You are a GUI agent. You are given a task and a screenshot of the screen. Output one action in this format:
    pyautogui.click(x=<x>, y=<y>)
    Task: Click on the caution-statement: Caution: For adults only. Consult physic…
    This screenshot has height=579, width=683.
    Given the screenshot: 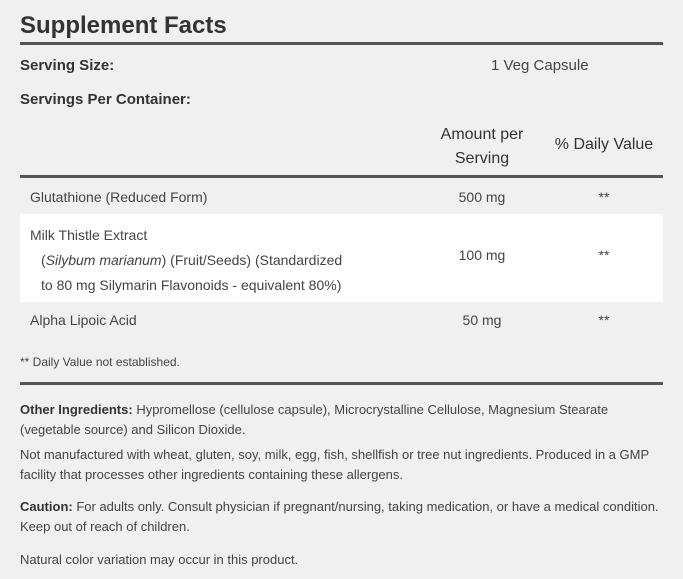 What is the action you would take?
    pyautogui.click(x=341, y=517)
    